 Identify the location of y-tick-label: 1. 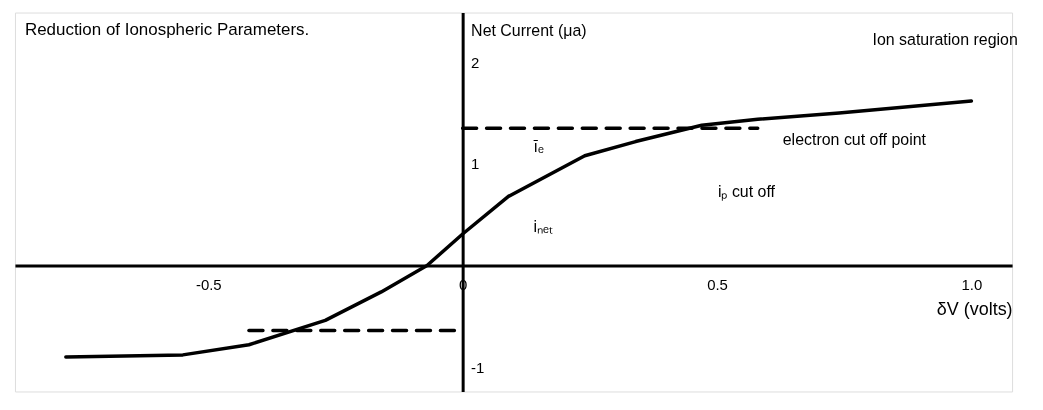
(475, 164).